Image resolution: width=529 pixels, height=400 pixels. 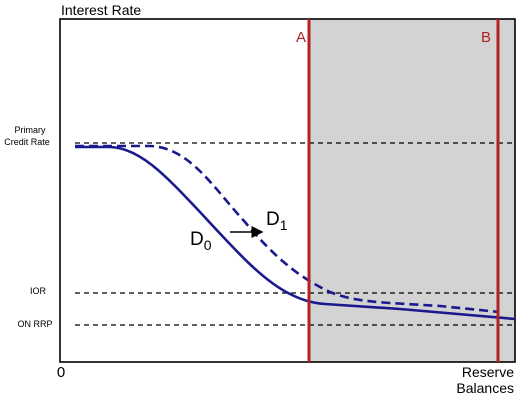 What do you see at coordinates (34, 324) in the screenshot?
I see `on-rrp-label: ON RRP` at bounding box center [34, 324].